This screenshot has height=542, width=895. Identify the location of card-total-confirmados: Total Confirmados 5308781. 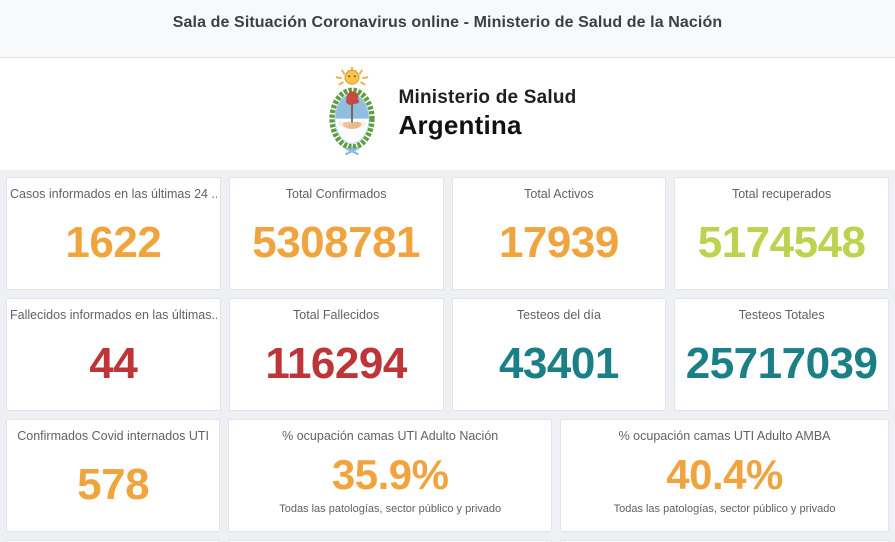
(336, 233).